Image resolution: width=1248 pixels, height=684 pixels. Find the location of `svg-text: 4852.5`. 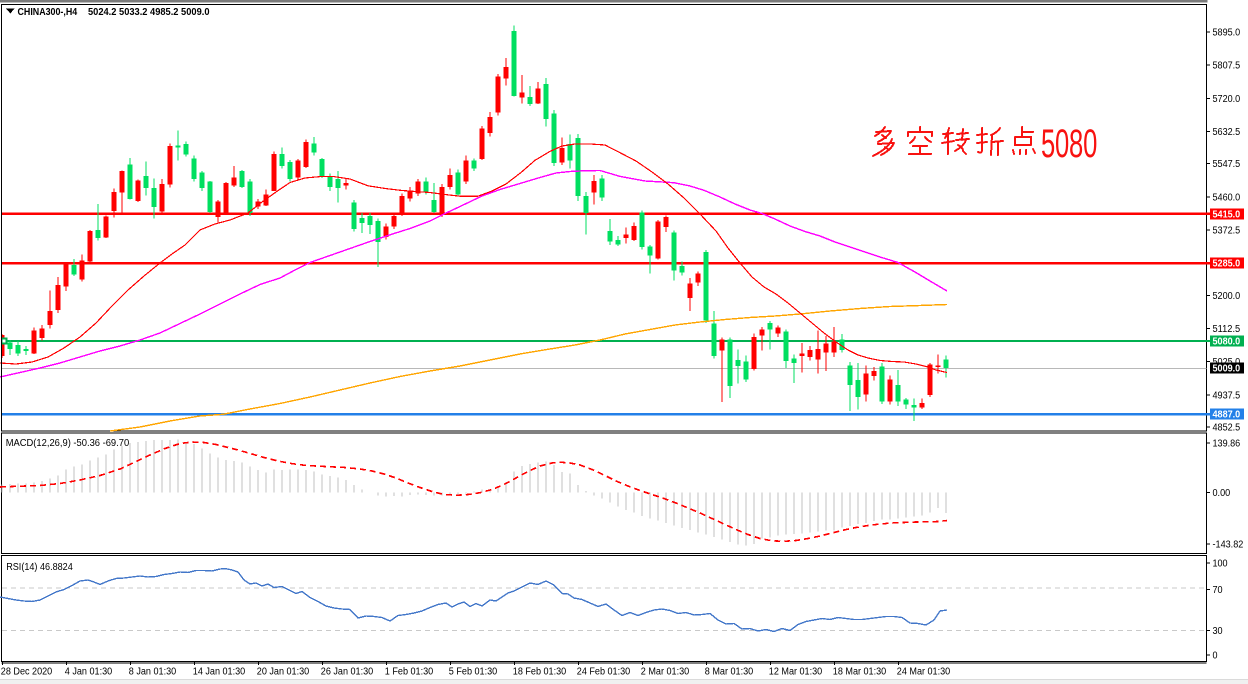

svg-text: 4852.5 is located at coordinates (1227, 428).